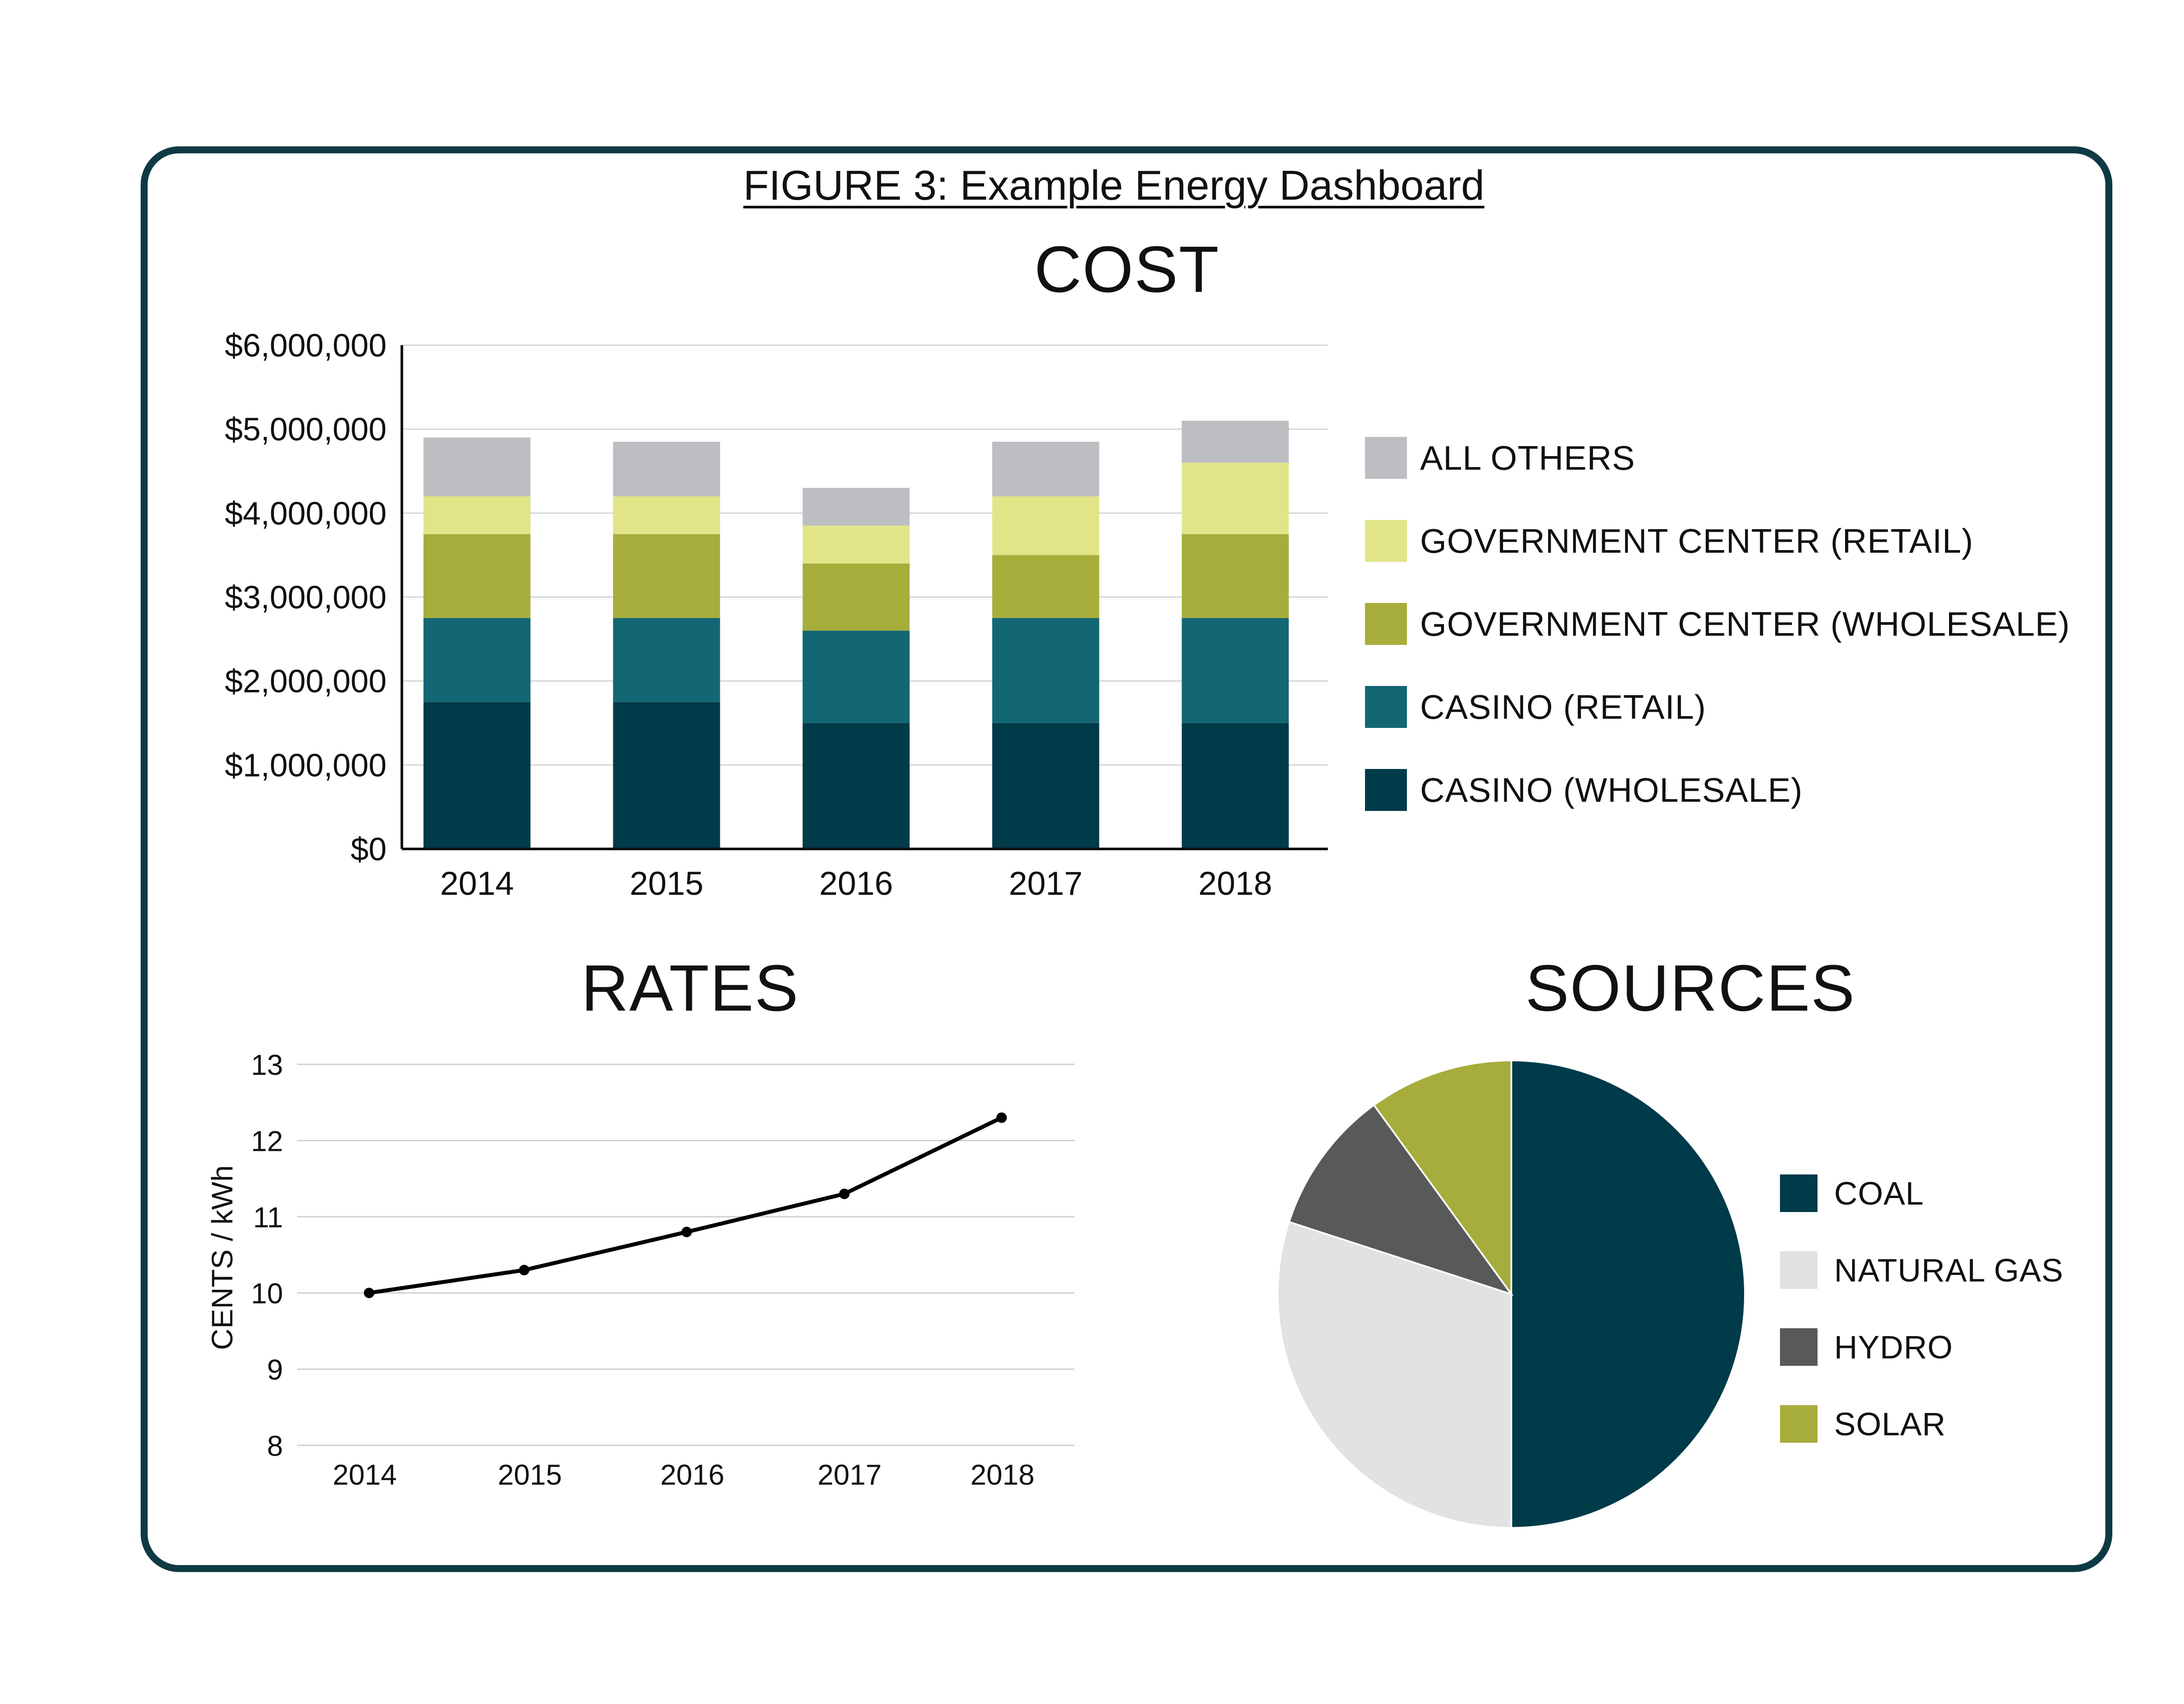  What do you see at coordinates (477, 883) in the screenshot?
I see `cost-x-tick-label: 2014` at bounding box center [477, 883].